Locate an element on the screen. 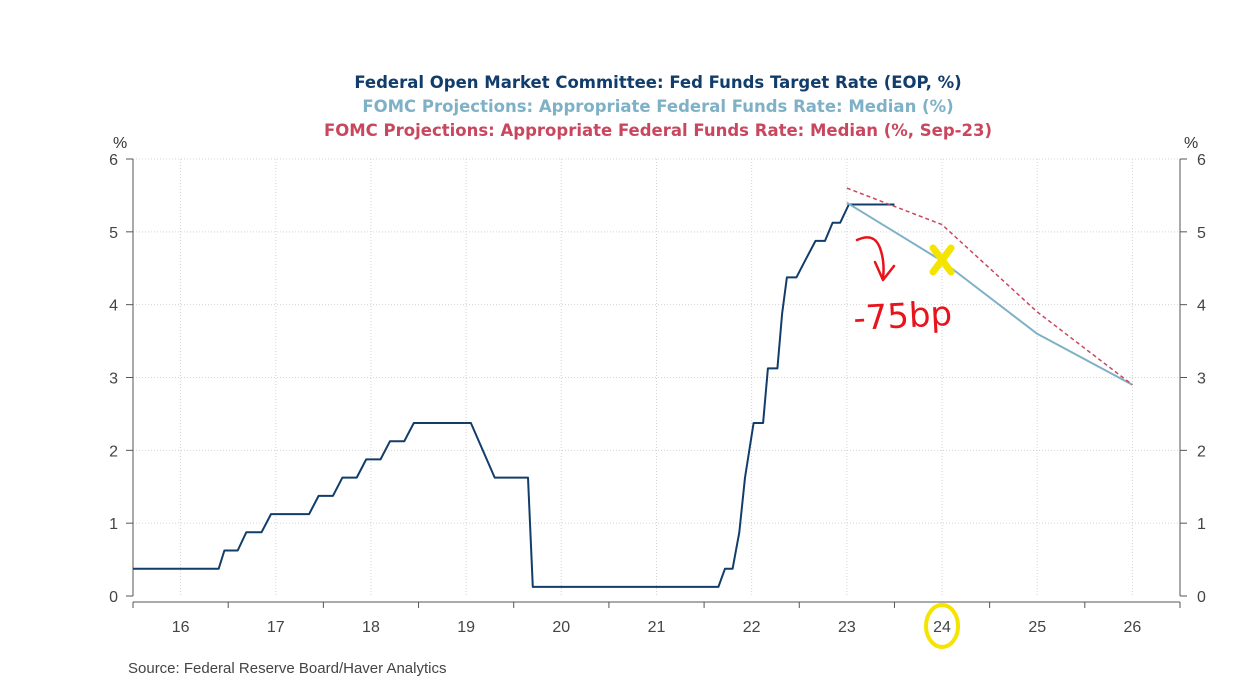  y-tick-label-left: 0 is located at coordinates (113, 597).